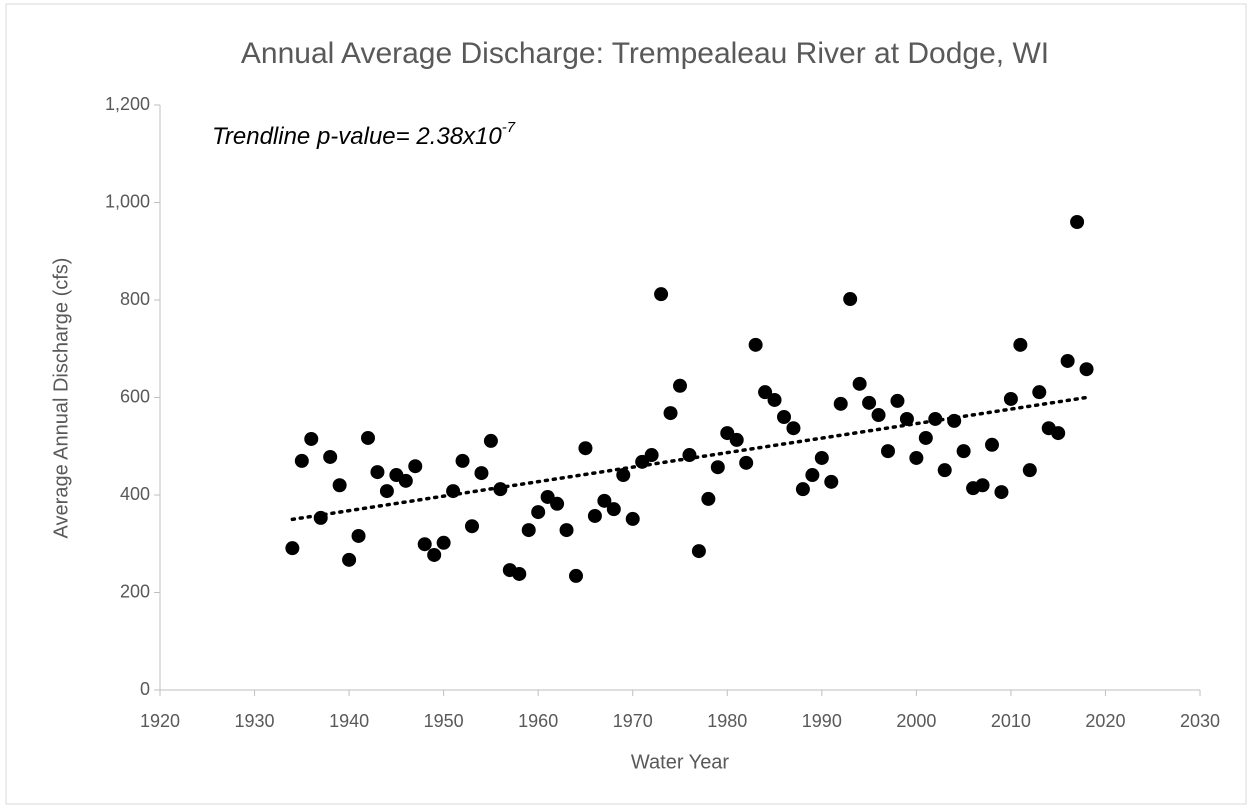  What do you see at coordinates (916, 721) in the screenshot?
I see `x-tick-label: 2000` at bounding box center [916, 721].